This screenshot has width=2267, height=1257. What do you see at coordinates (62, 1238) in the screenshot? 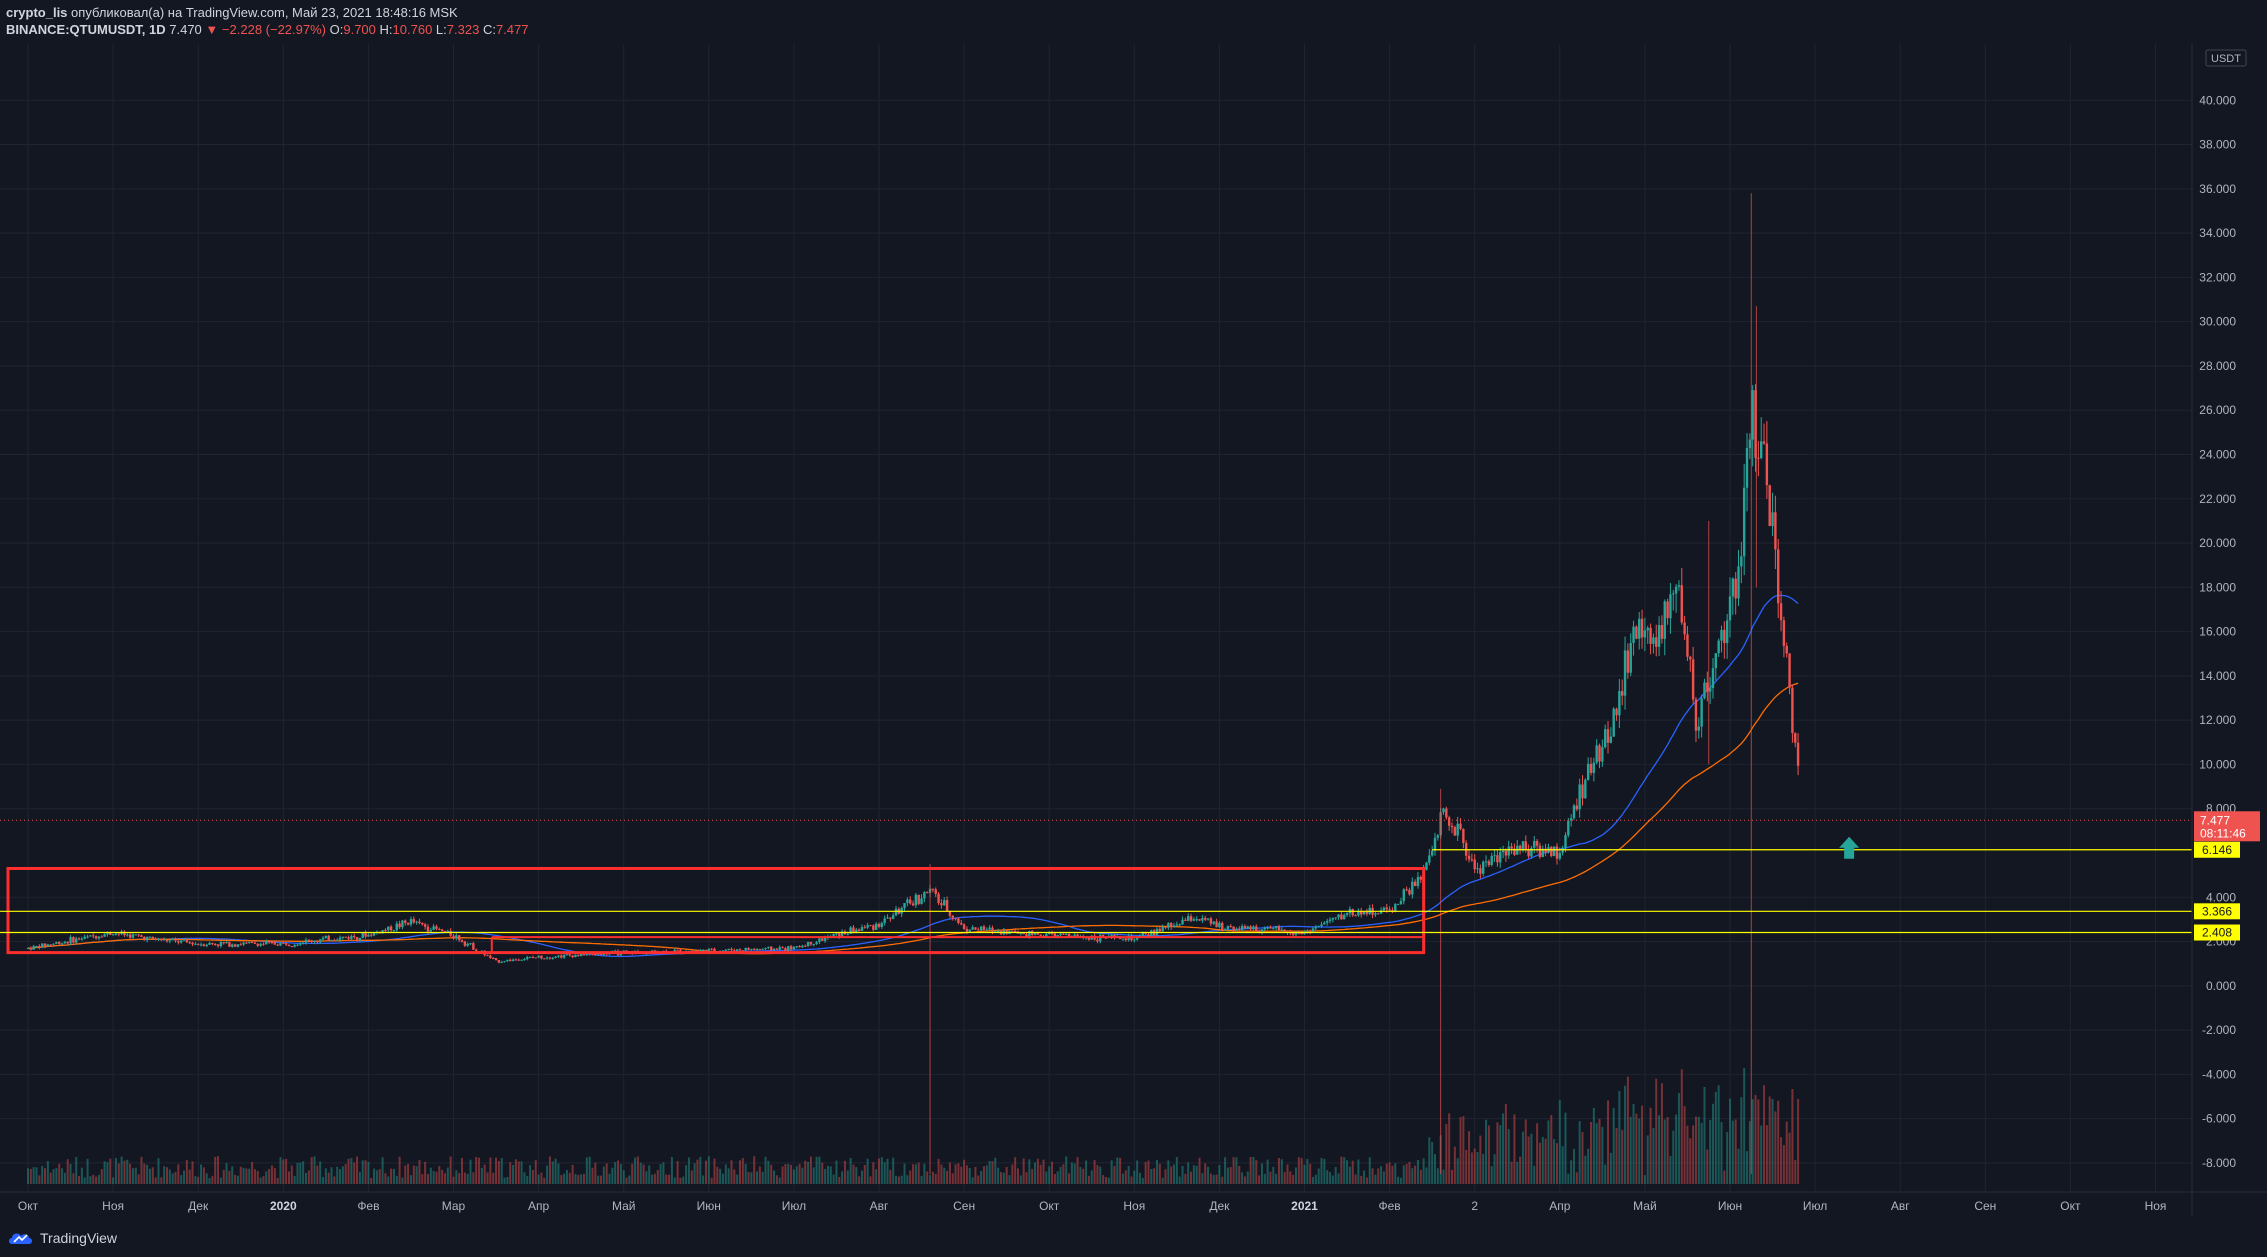
I see `tradingview-logo: TradingView` at bounding box center [62, 1238].